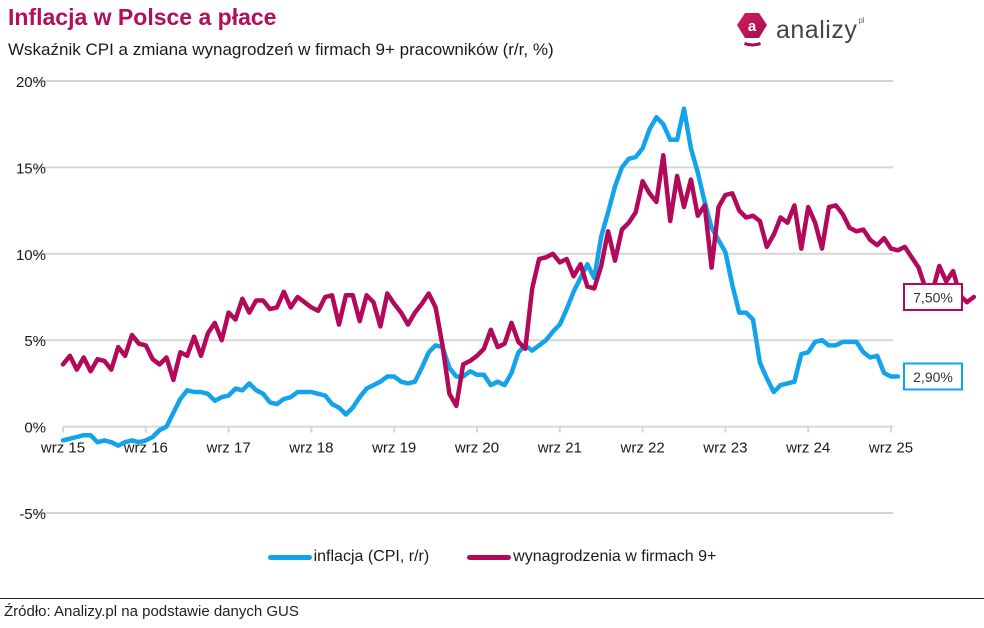  Describe the element at coordinates (228, 448) in the screenshot. I see `x-tick-label: wrz 17` at that location.